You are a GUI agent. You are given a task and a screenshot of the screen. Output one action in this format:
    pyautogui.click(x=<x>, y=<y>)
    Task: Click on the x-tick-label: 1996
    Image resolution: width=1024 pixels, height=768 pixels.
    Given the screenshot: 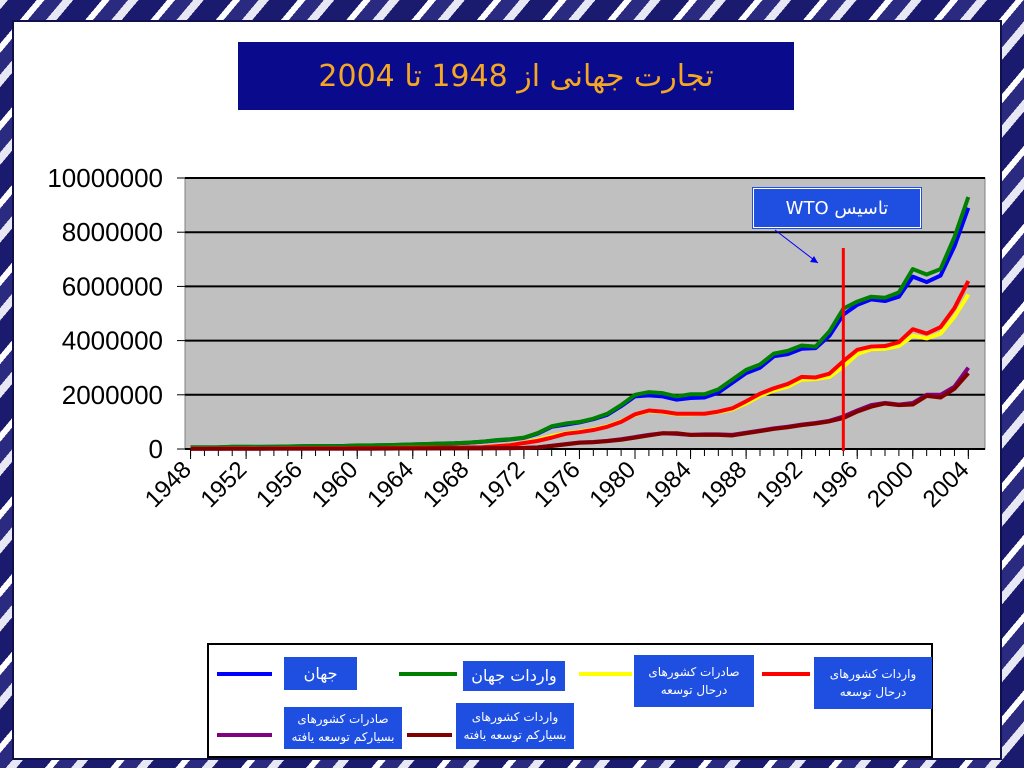 What is the action you would take?
    pyautogui.click(x=835, y=484)
    